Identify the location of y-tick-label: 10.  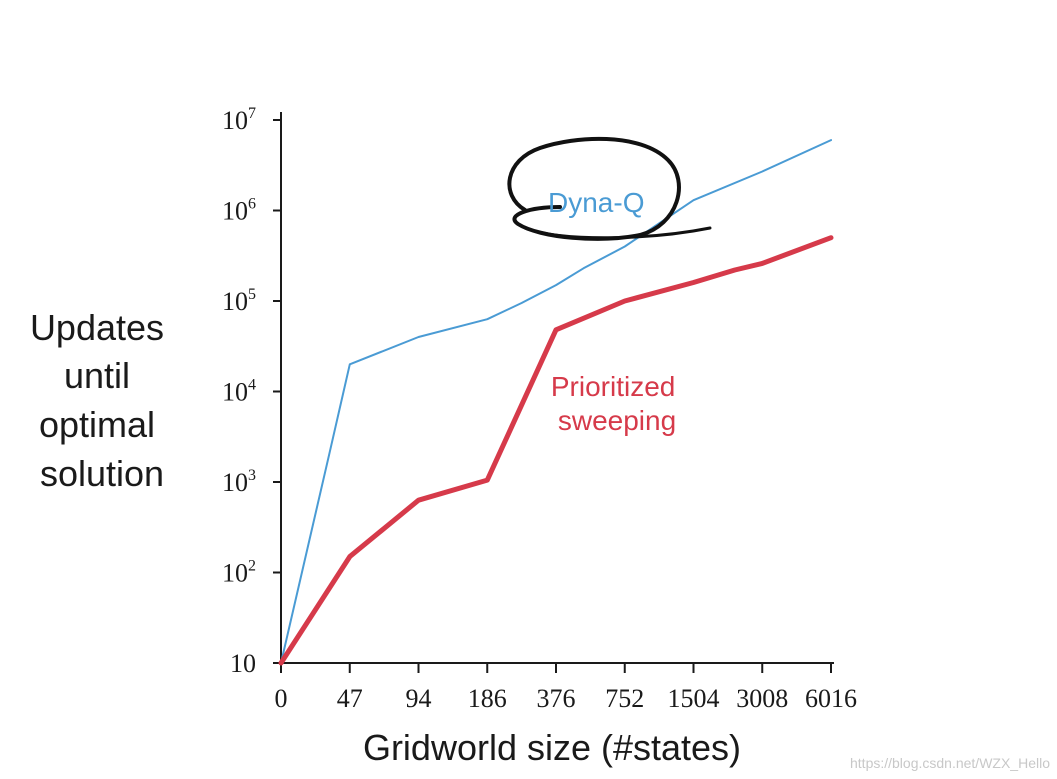
(243, 663).